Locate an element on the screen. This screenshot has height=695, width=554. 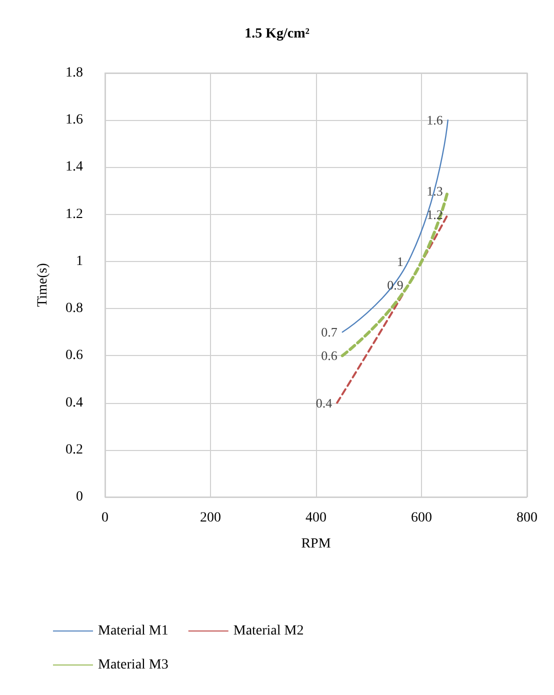
y-tick-label: 1.8 is located at coordinates (74, 73).